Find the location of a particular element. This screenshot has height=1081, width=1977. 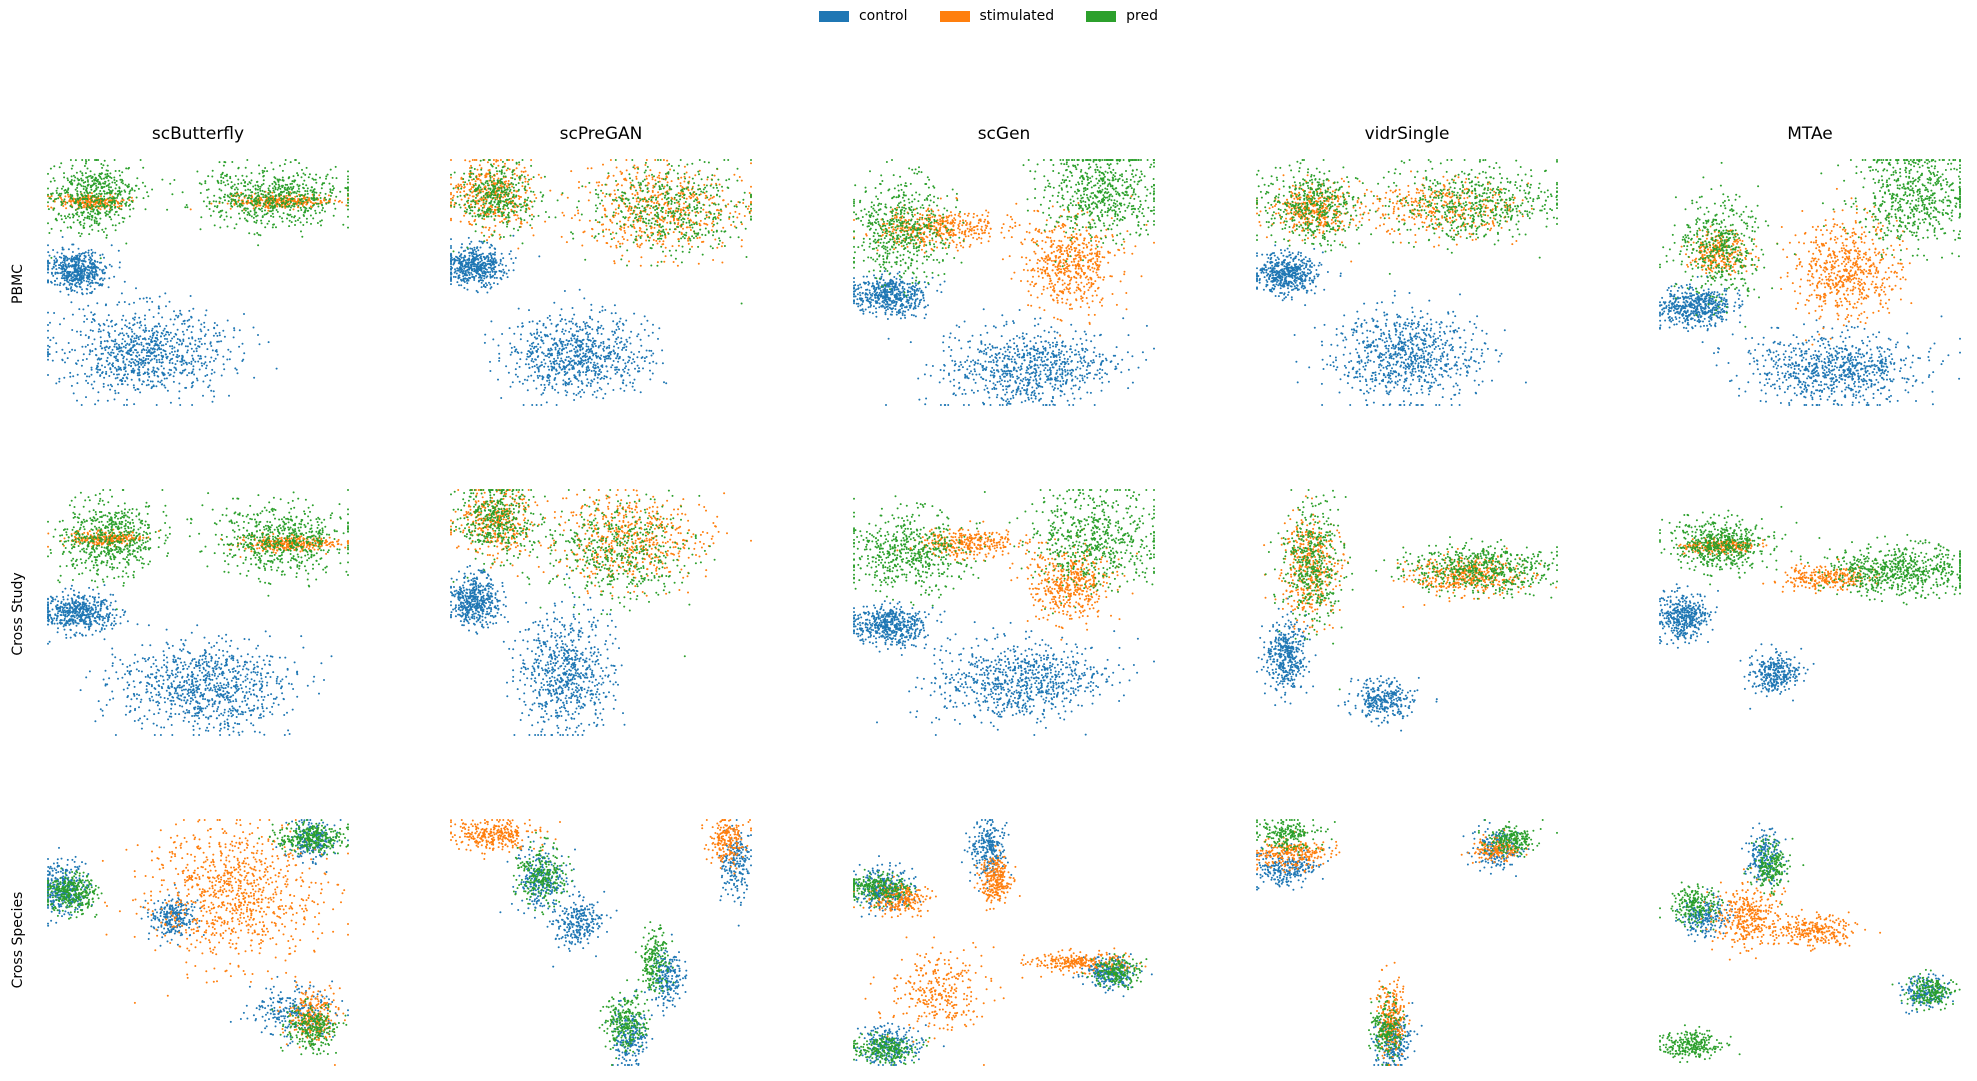

scatter-panel-pbmc-scpregan is located at coordinates (601, 282).